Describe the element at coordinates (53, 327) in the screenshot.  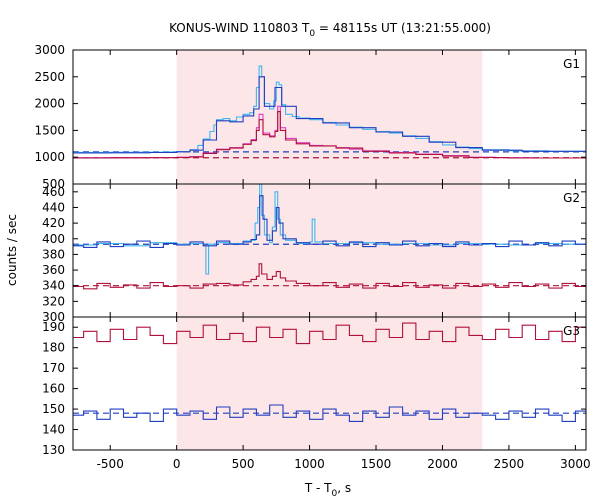
I see `y-tick-label: 190` at that location.